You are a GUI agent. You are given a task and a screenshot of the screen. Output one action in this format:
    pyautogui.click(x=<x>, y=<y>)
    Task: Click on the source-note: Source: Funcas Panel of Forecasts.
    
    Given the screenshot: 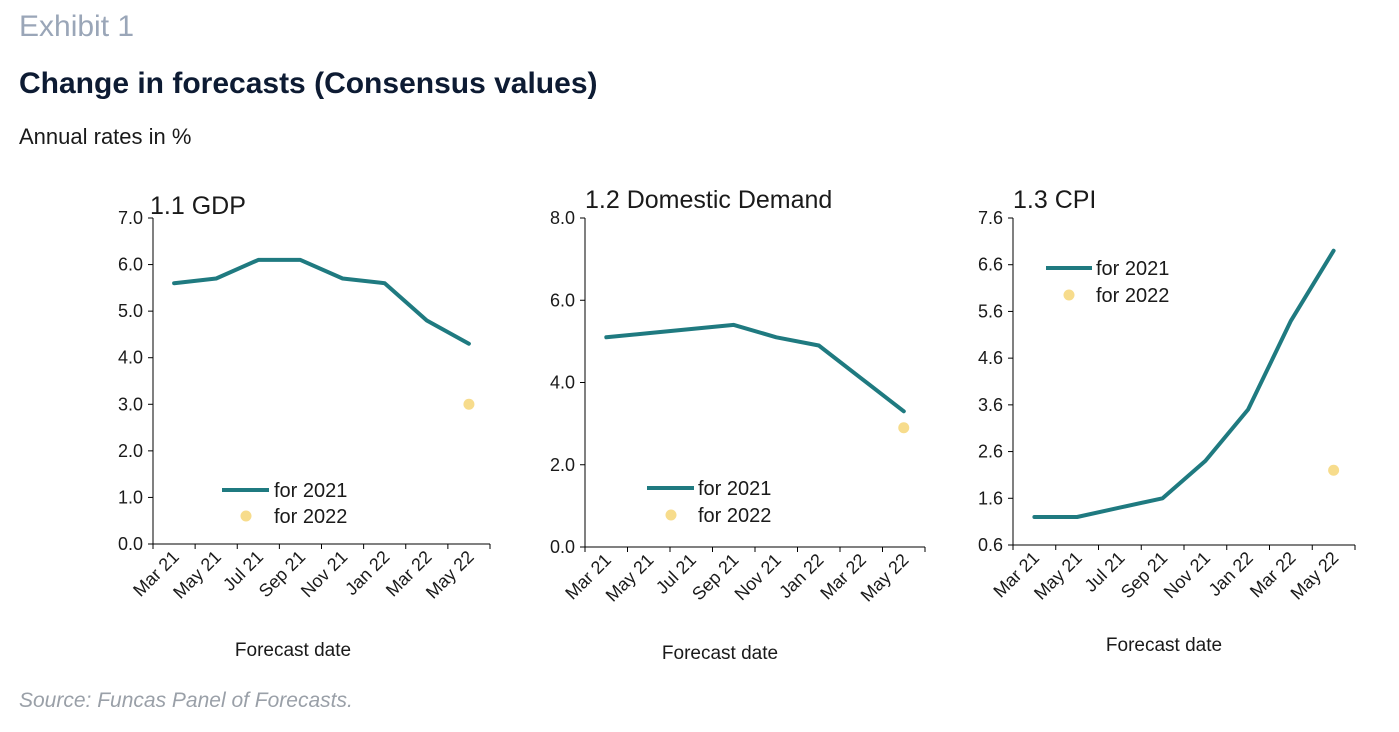 What is the action you would take?
    pyautogui.click(x=186, y=700)
    